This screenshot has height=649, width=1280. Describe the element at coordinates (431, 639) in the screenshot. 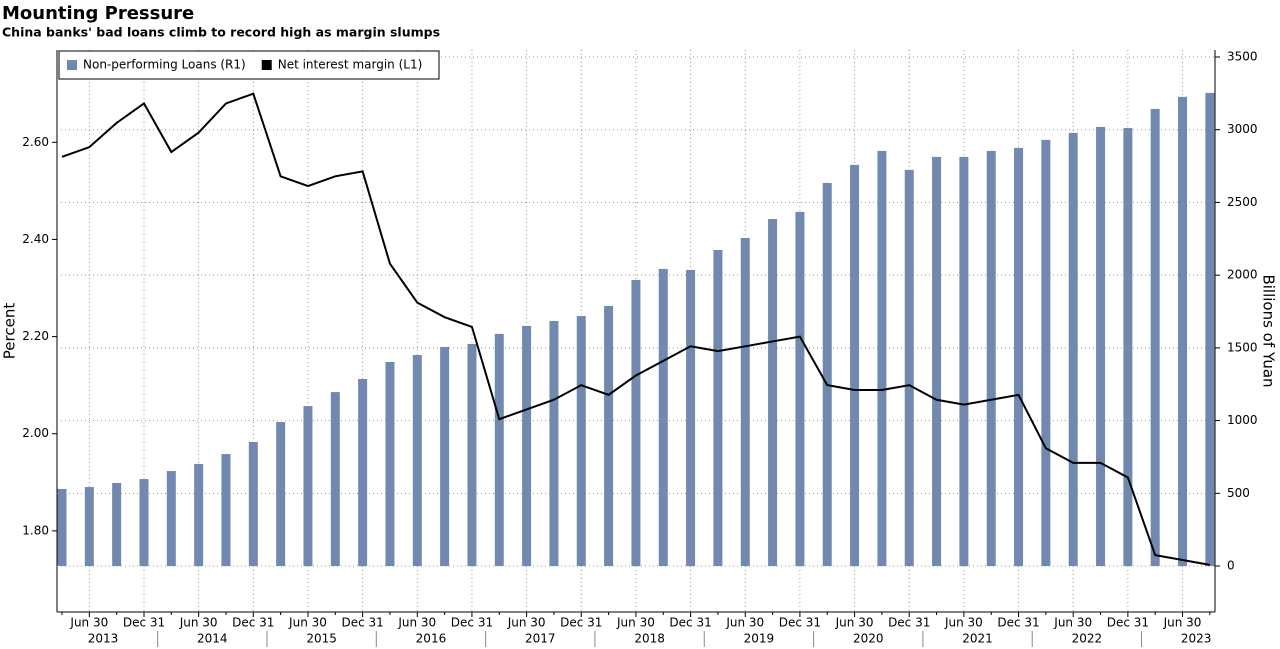

I see `x-year-label: 2016` at that location.